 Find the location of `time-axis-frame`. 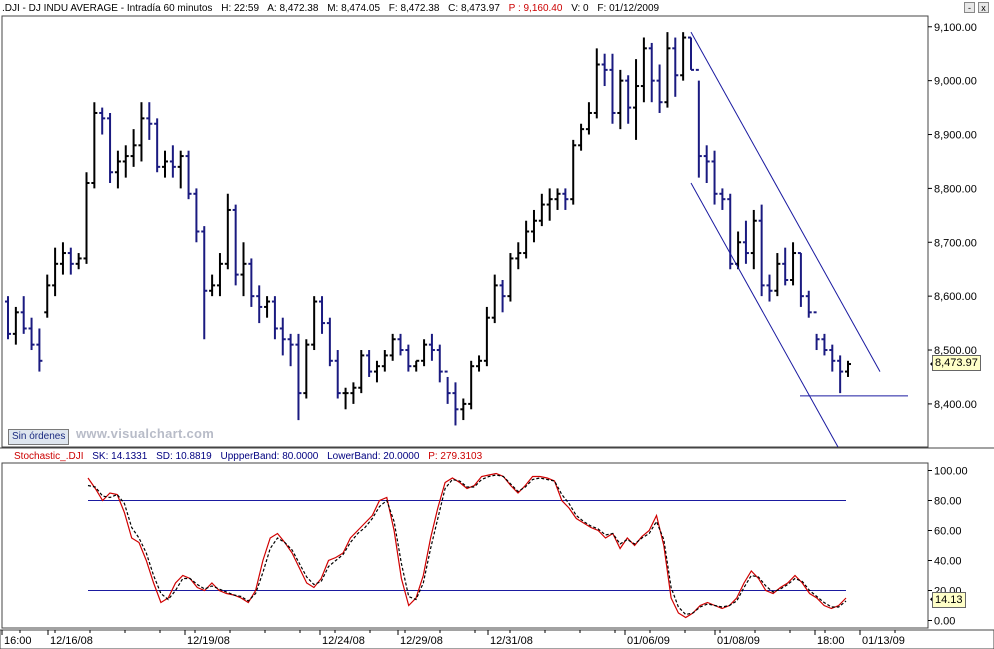

time-axis-frame is located at coordinates (497, 639).